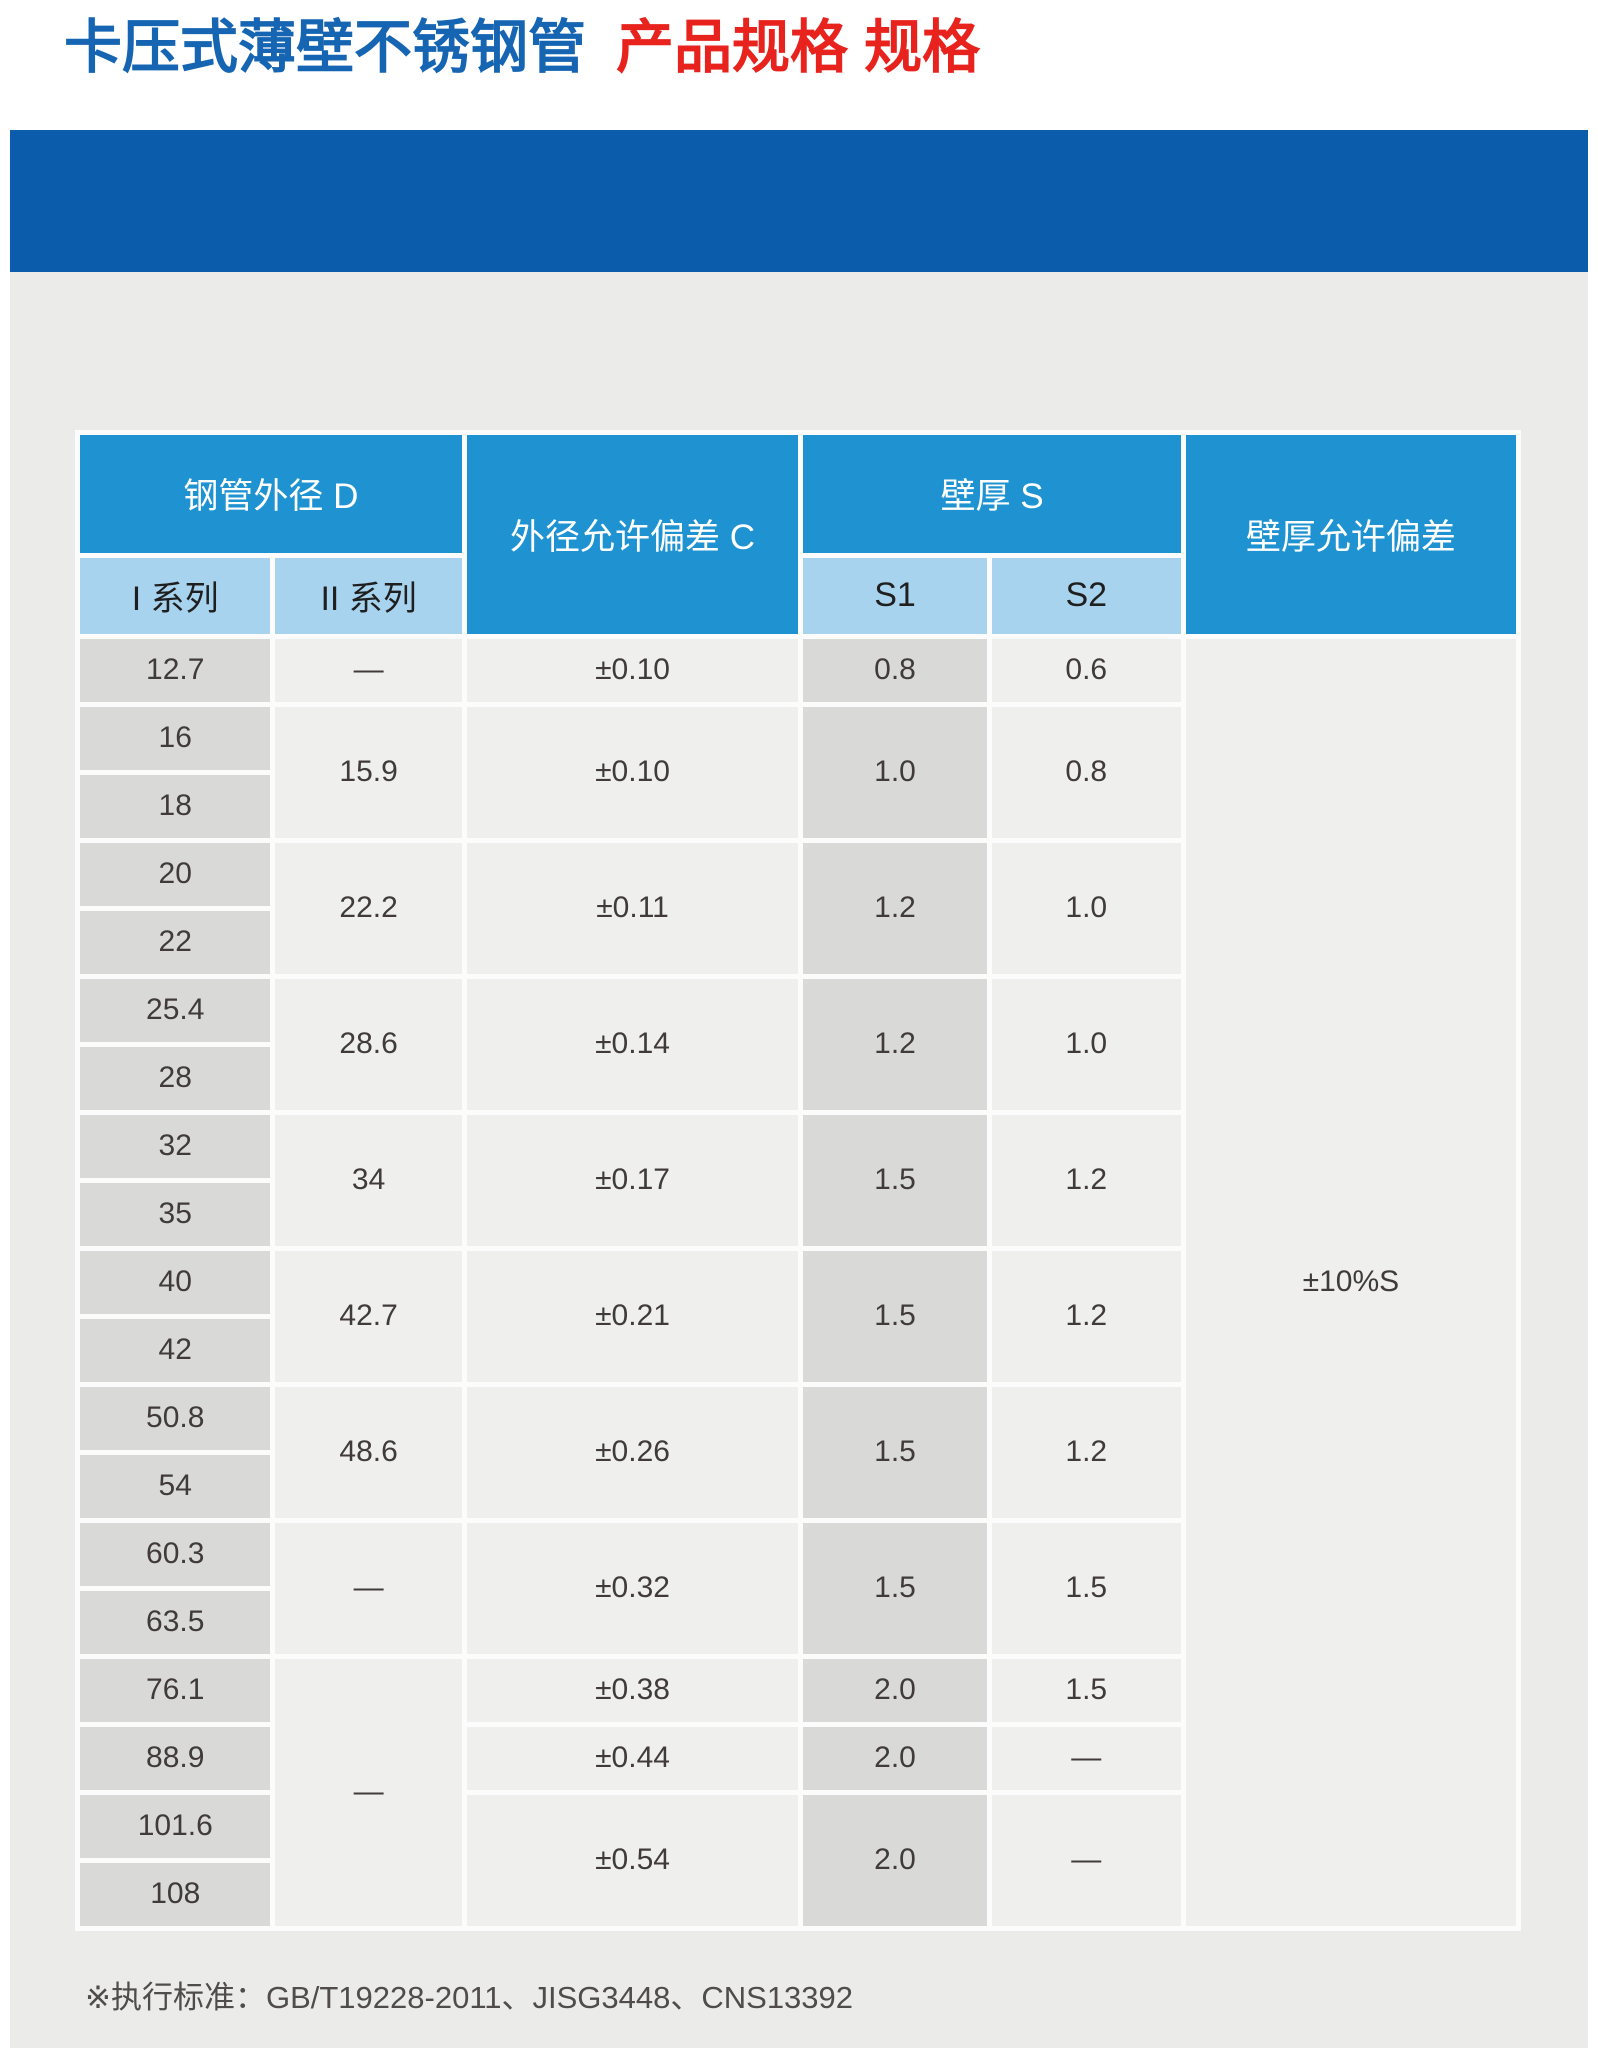 Image resolution: width=1598 pixels, height=2048 pixels. Describe the element at coordinates (368, 772) in the screenshot. I see `cell-series2: 15.9` at that location.